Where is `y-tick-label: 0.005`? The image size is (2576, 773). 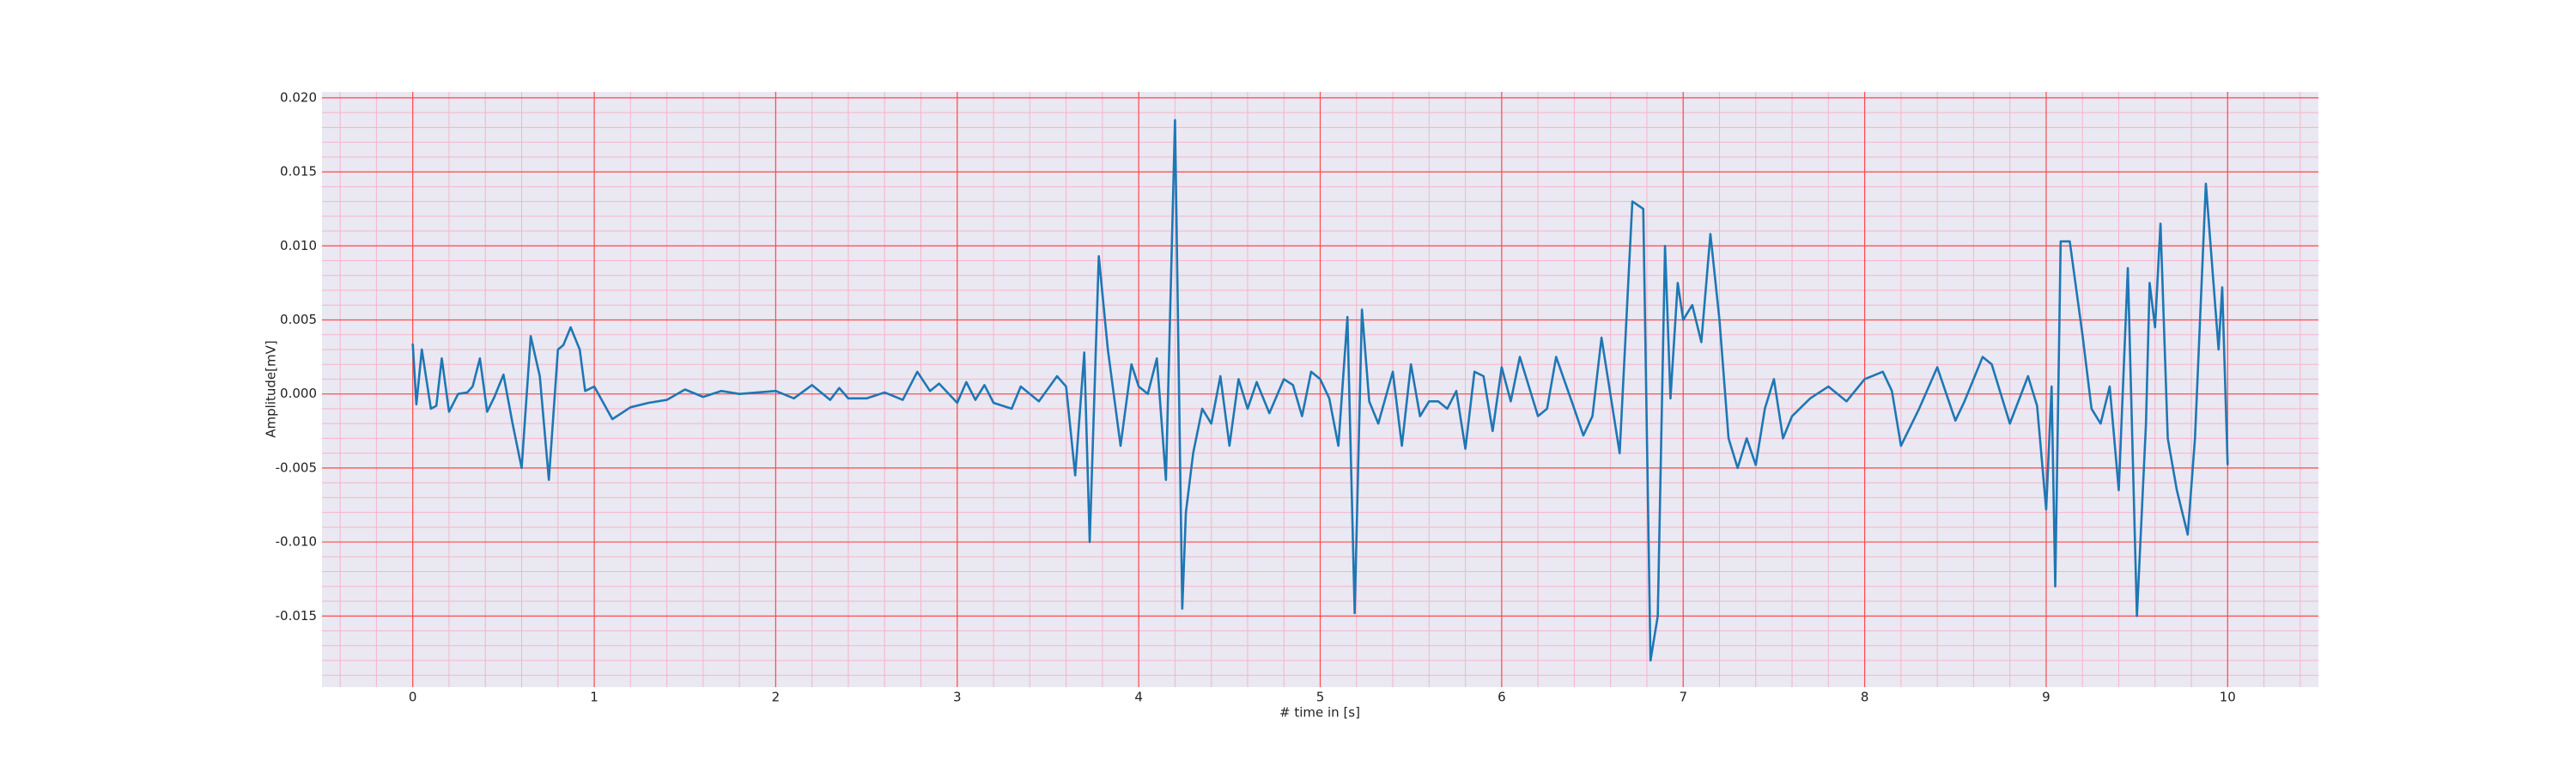 y-tick-label: 0.005 is located at coordinates (298, 319).